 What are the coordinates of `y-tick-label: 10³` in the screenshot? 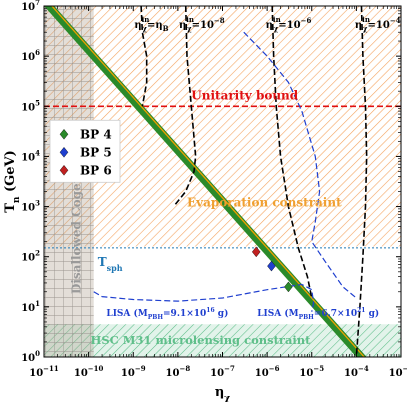 It's located at (30, 206).